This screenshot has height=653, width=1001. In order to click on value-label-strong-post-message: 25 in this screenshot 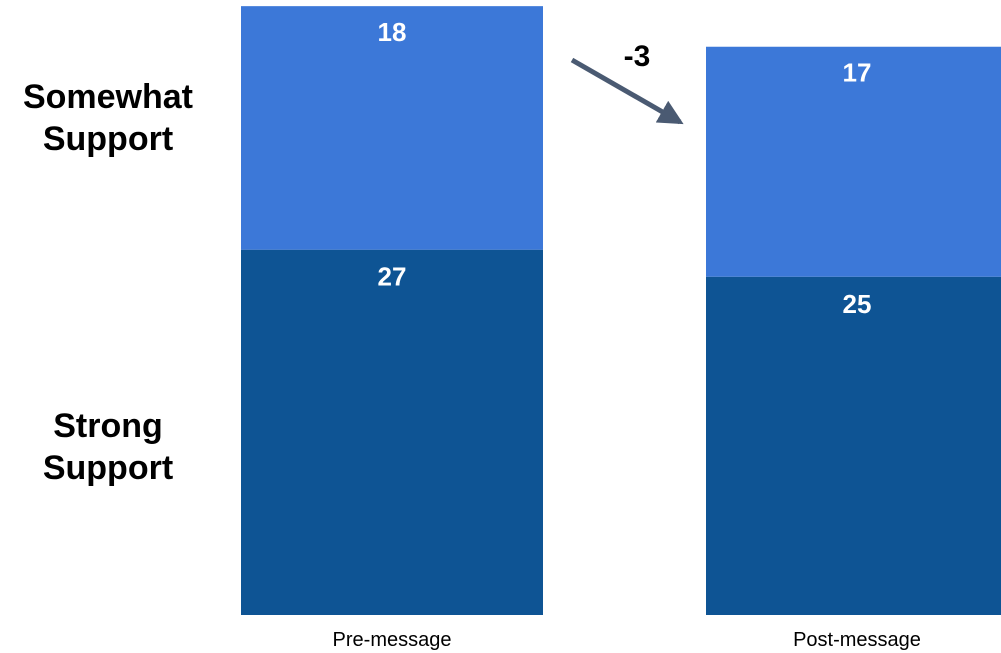, I will do `click(857, 304)`.